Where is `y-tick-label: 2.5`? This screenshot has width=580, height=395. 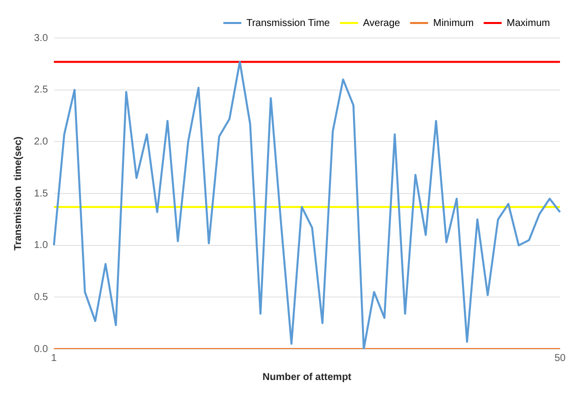
y-tick-label: 2.5 is located at coordinates (41, 90).